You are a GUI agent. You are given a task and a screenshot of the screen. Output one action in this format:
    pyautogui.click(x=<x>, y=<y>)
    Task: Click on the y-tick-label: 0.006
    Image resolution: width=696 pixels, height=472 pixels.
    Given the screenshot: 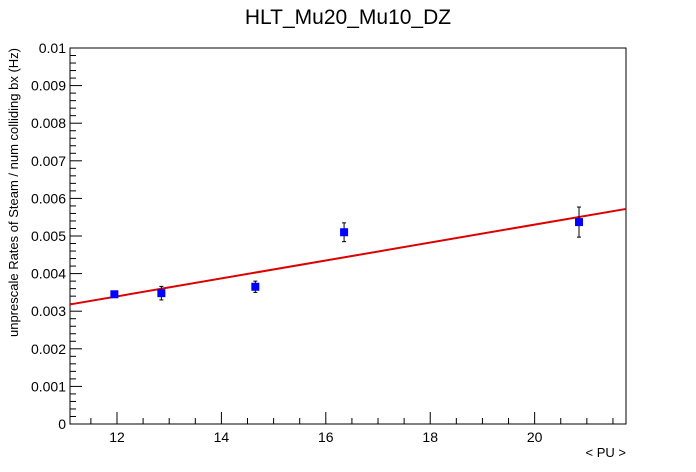 What is the action you would take?
    pyautogui.click(x=48, y=198)
    